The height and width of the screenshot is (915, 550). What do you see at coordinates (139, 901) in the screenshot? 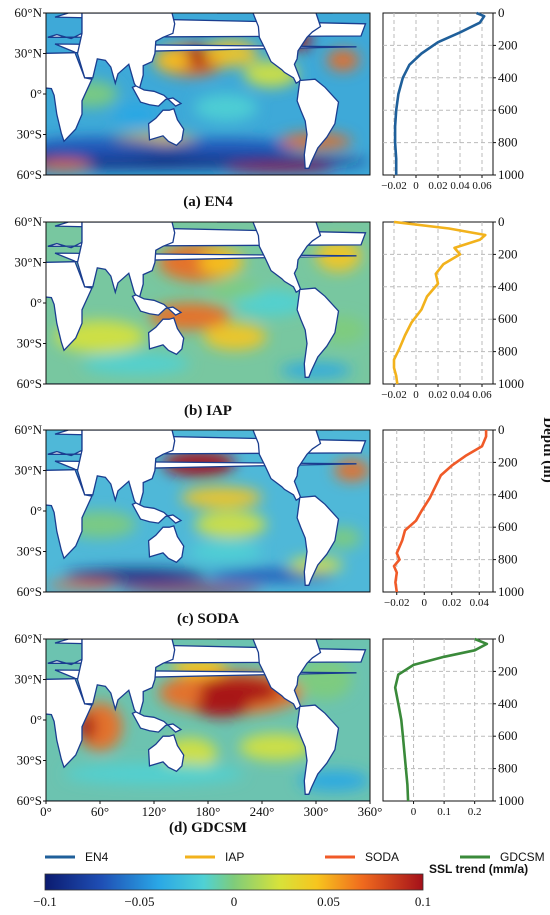
I see `colorbar-tick-label: −0.05` at bounding box center [139, 901].